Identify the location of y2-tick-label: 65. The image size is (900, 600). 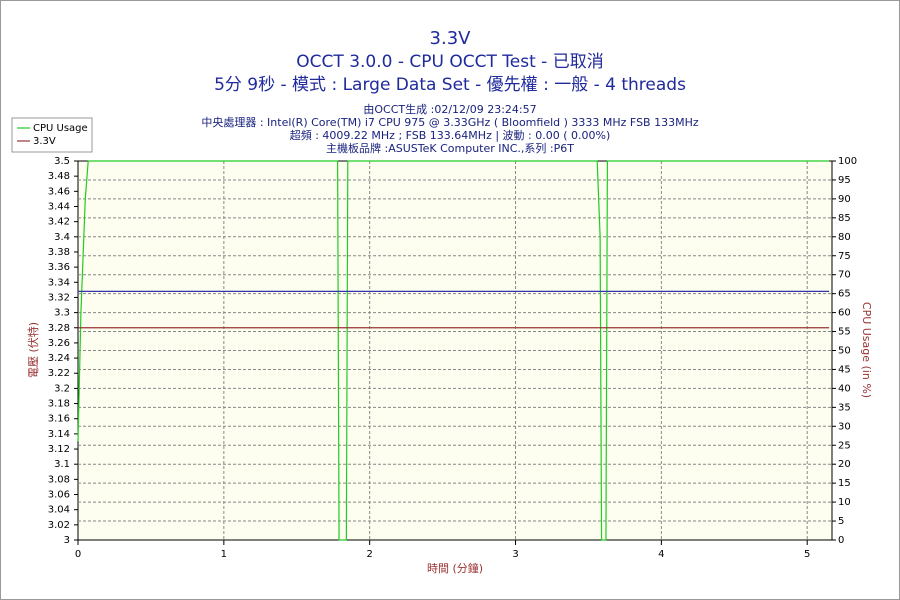
(844, 294).